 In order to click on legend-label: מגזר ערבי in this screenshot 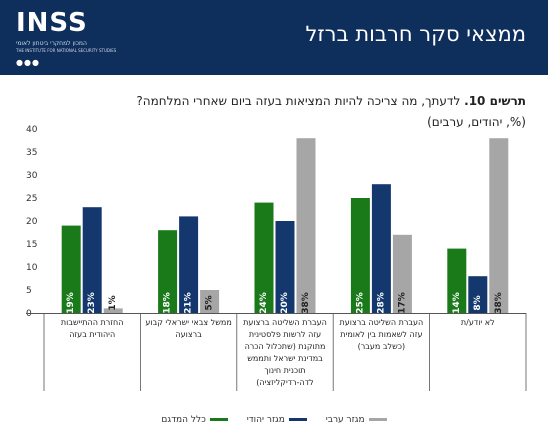, I will do `click(345, 420)`.